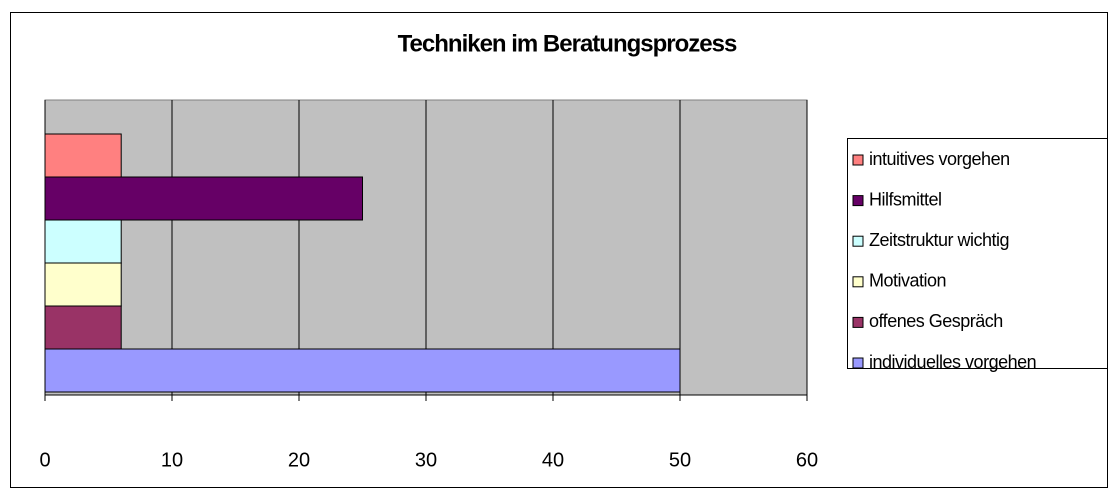  I want to click on x-tick-label: 0, so click(44, 460).